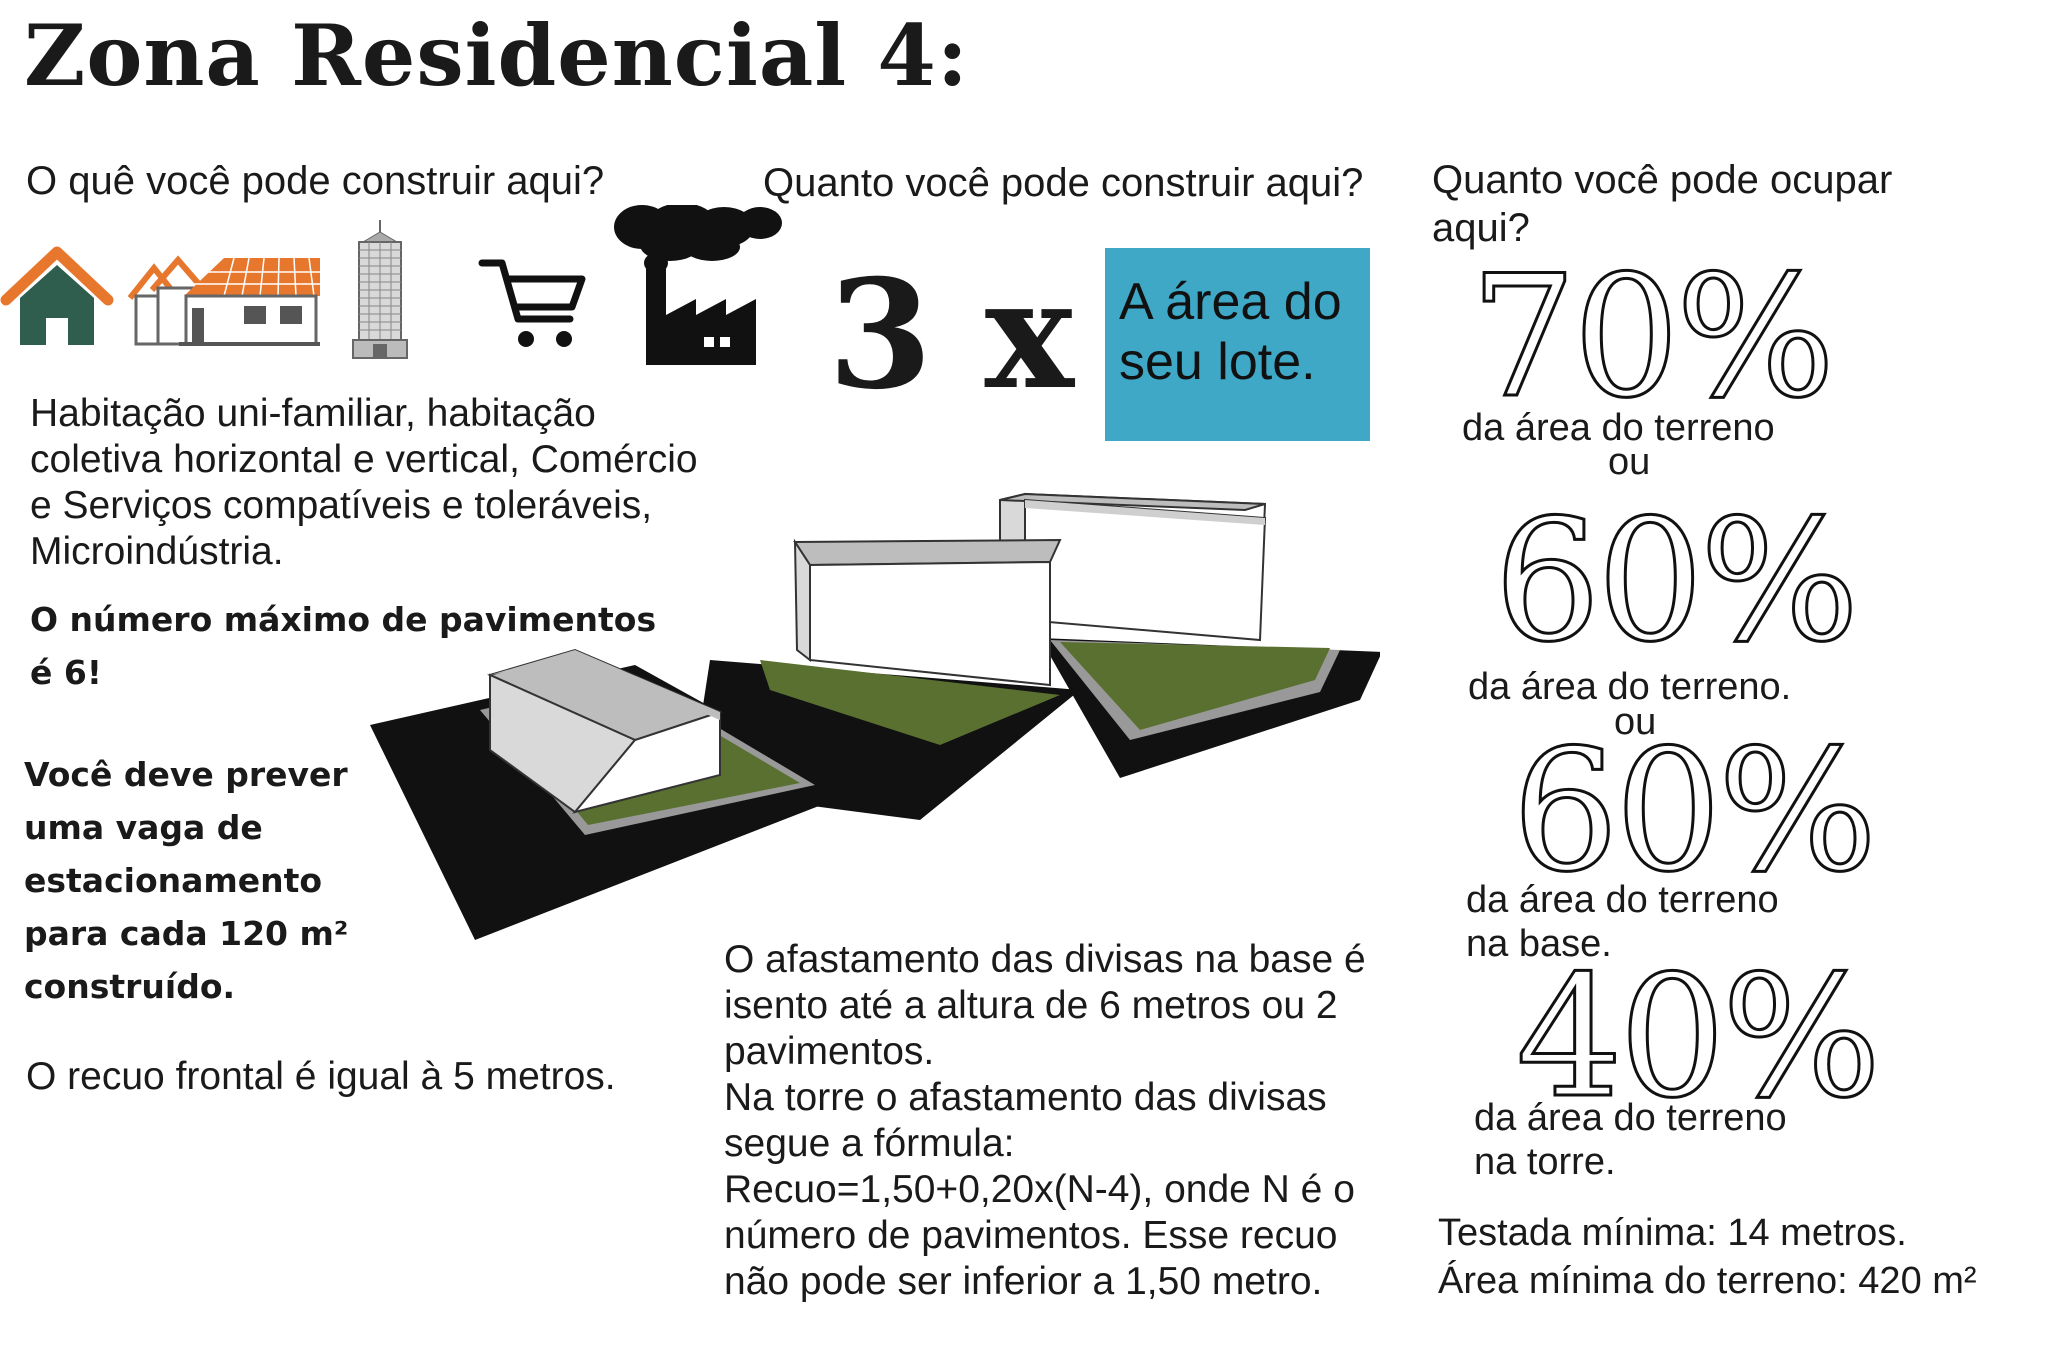 Image resolution: width=2048 pixels, height=1366 pixels. What do you see at coordinates (1629, 462) in the screenshot?
I see `or-label-1: ou` at bounding box center [1629, 462].